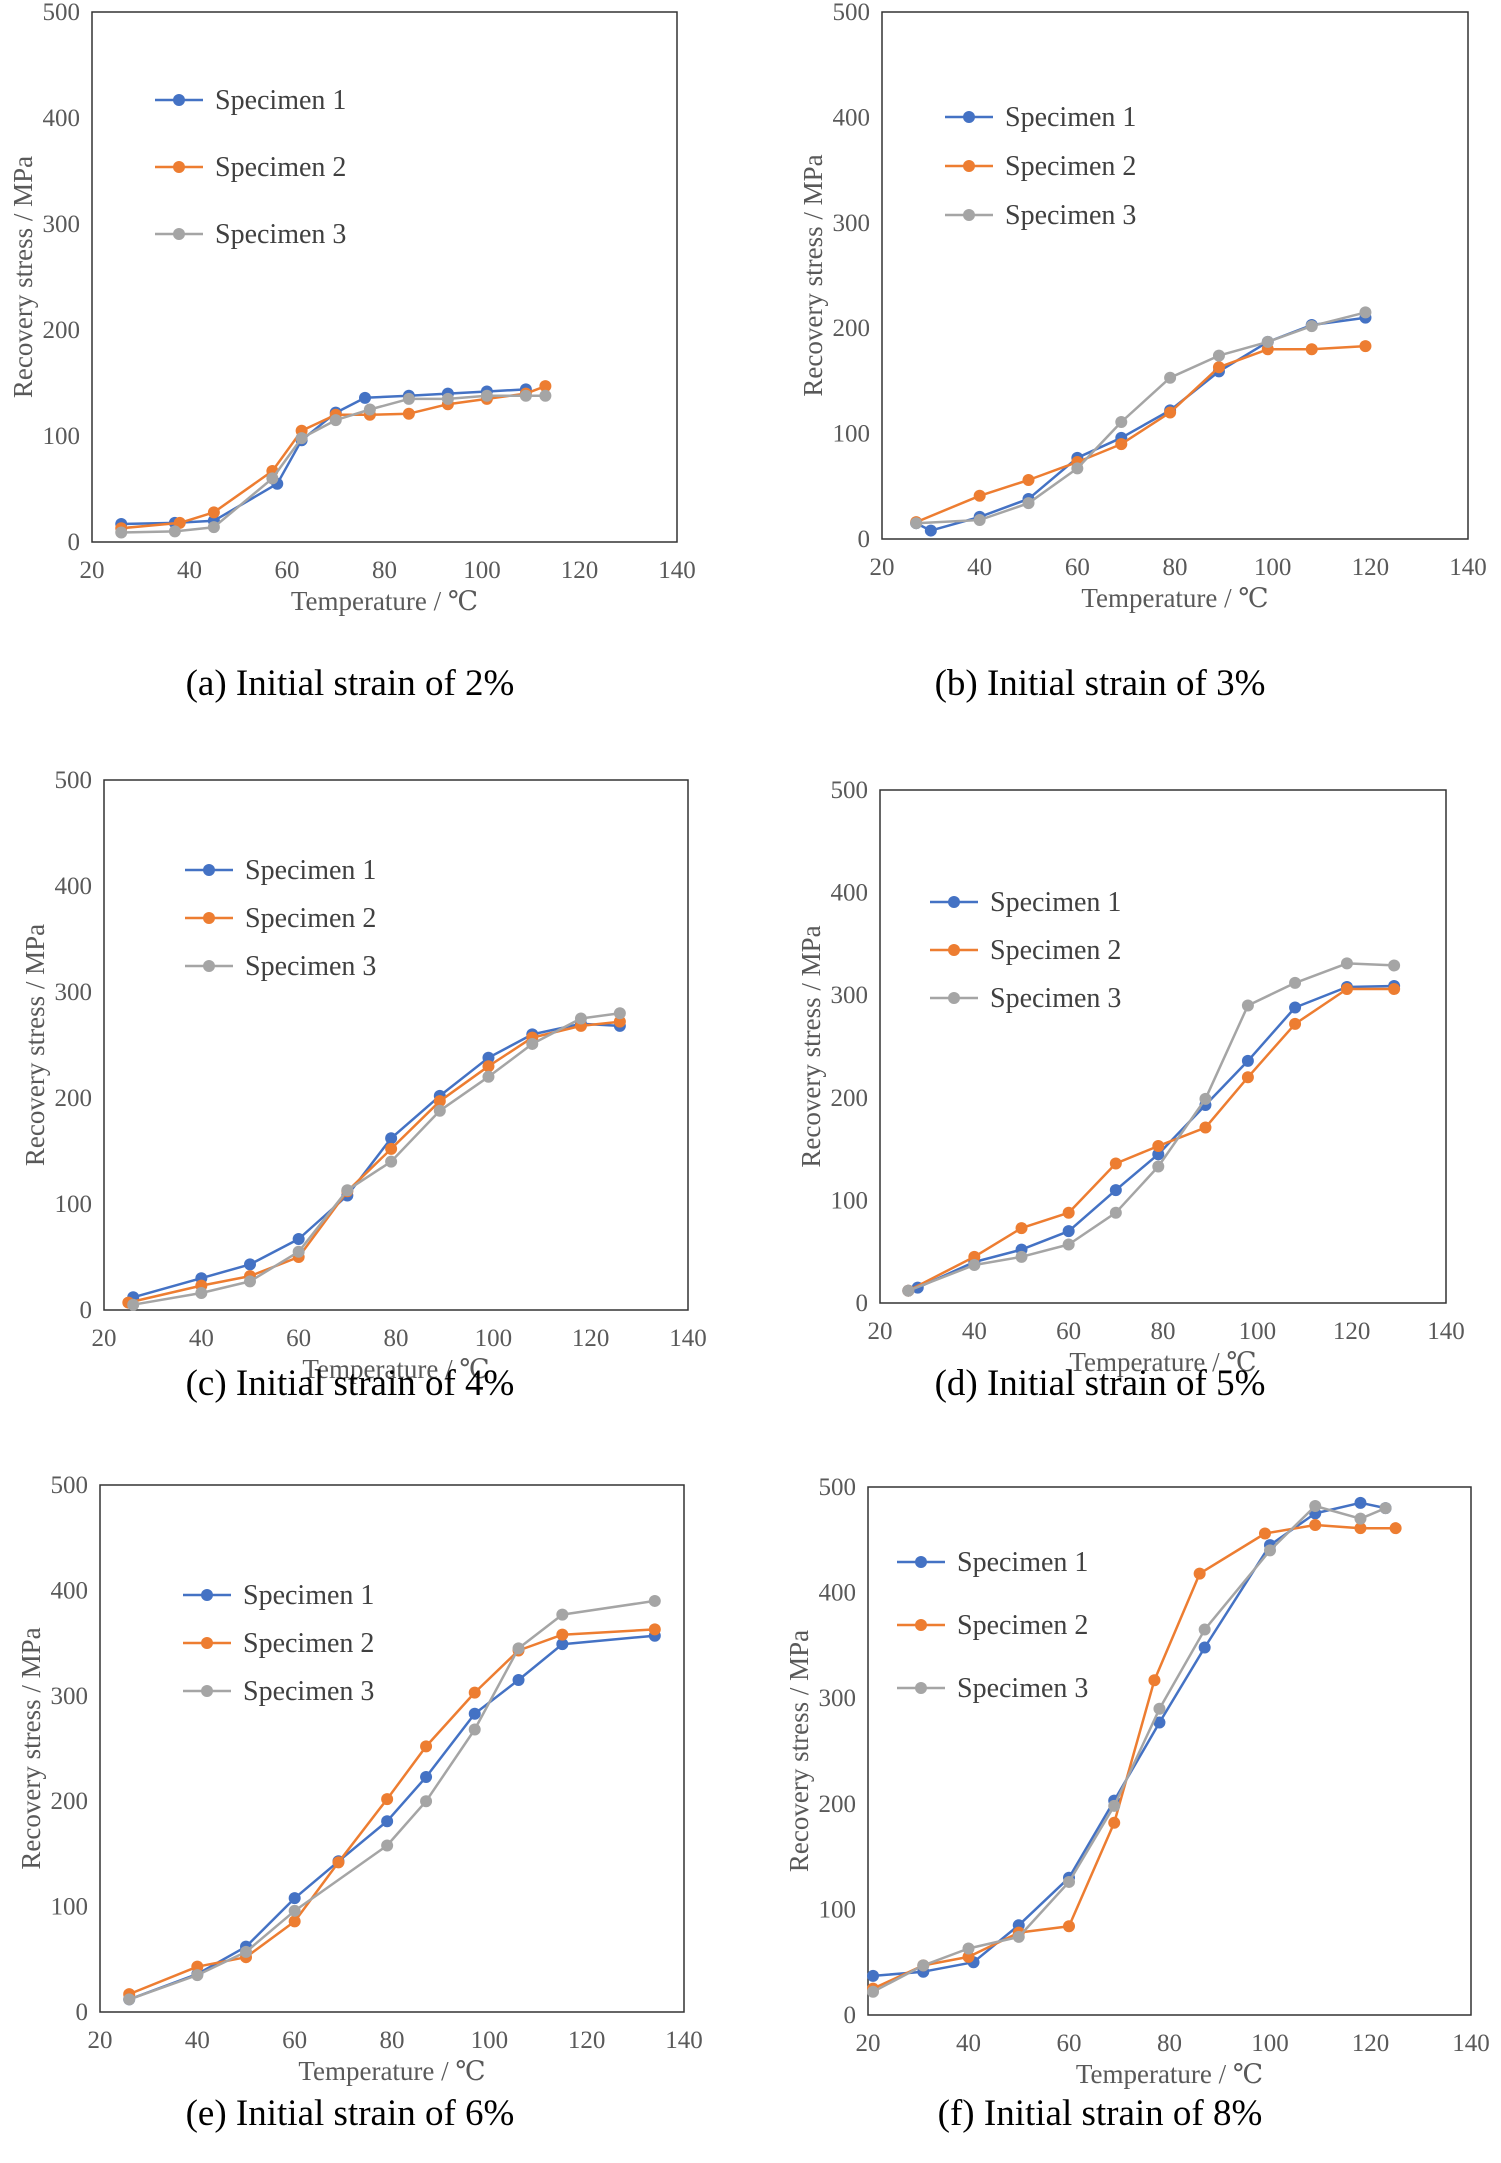 This screenshot has width=1501, height=2163. Describe the element at coordinates (70, 1590) in the screenshot. I see `y-tick-label: 400` at that location.